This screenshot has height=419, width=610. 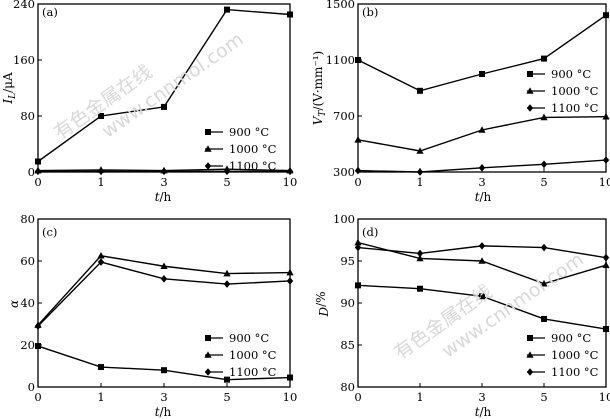 What do you see at coordinates (163, 197) in the screenshot?
I see `panel-a-xlabel: t/h` at bounding box center [163, 197].